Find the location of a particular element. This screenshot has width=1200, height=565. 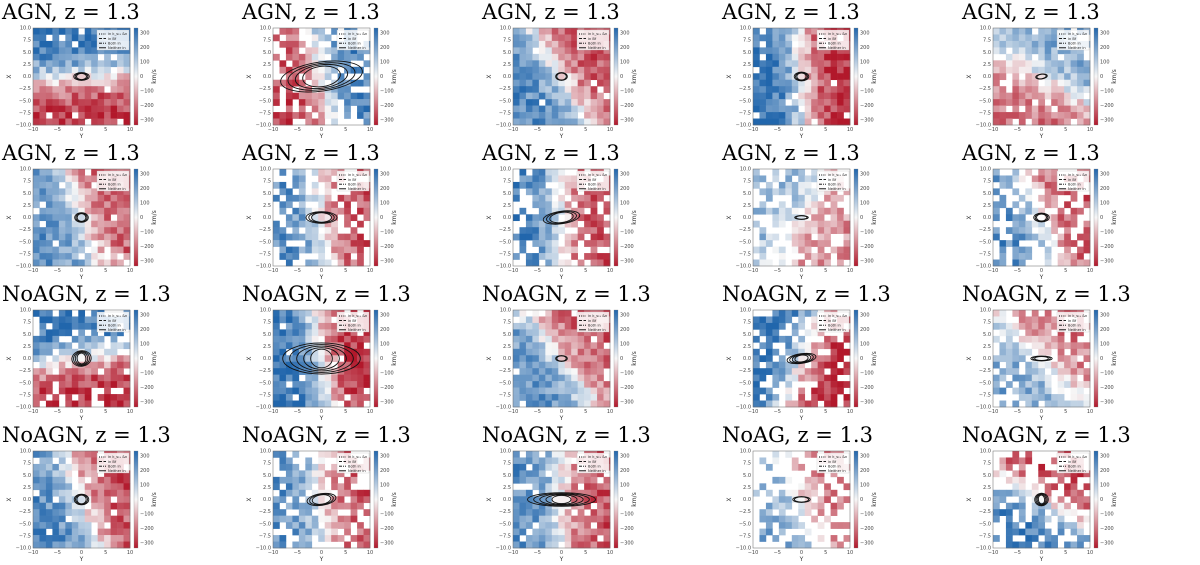

x-tick-label: 5 is located at coordinates (105, 412).